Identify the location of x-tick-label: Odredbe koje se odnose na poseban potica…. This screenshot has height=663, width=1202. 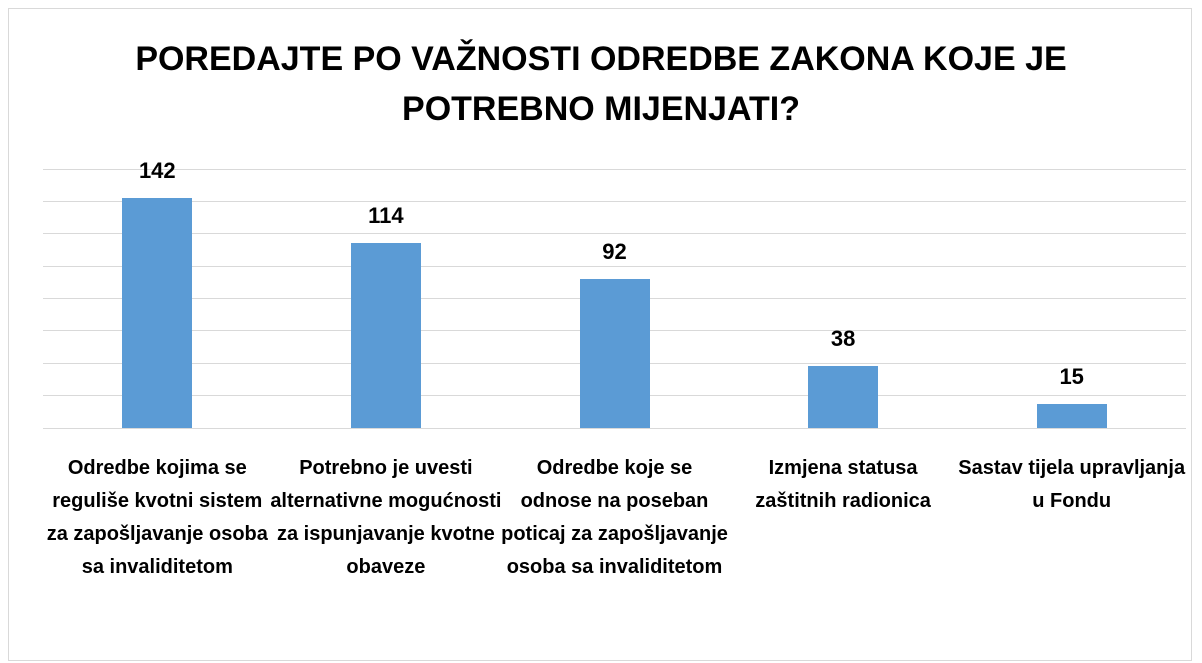
(614, 517).